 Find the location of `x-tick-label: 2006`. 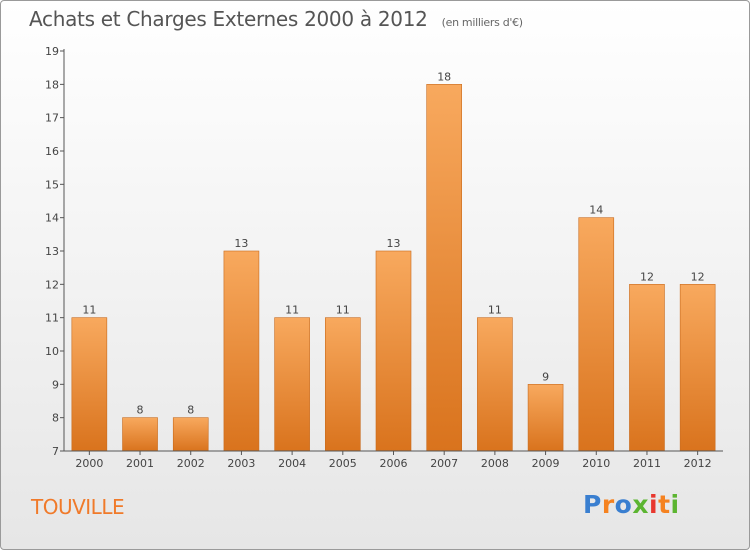

x-tick-label: 2006 is located at coordinates (394, 463).